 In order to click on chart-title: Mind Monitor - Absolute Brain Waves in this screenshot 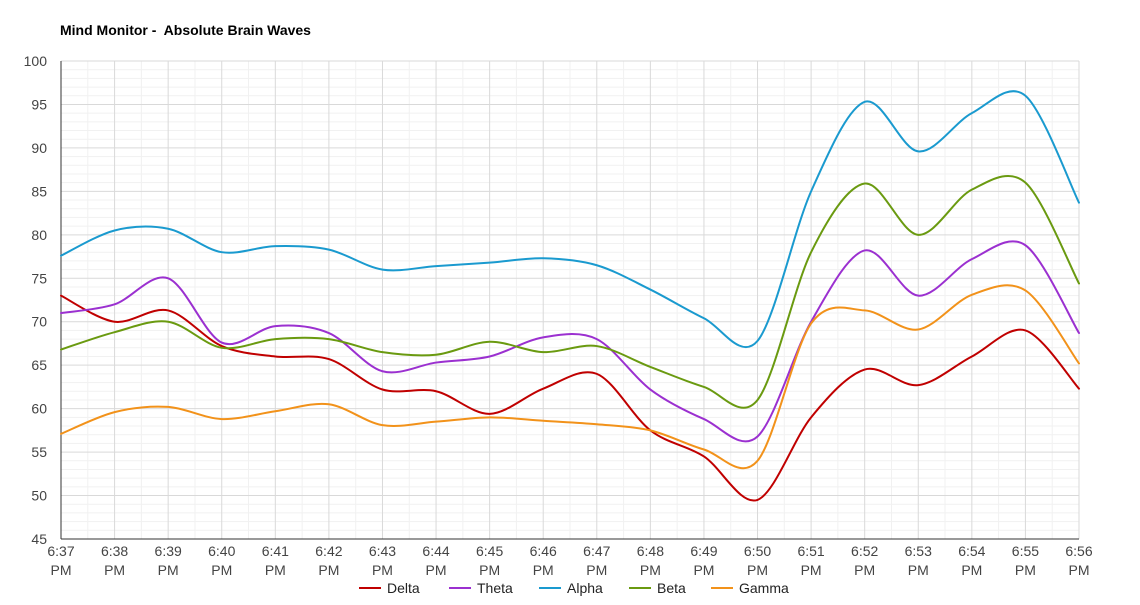, I will do `click(185, 30)`.